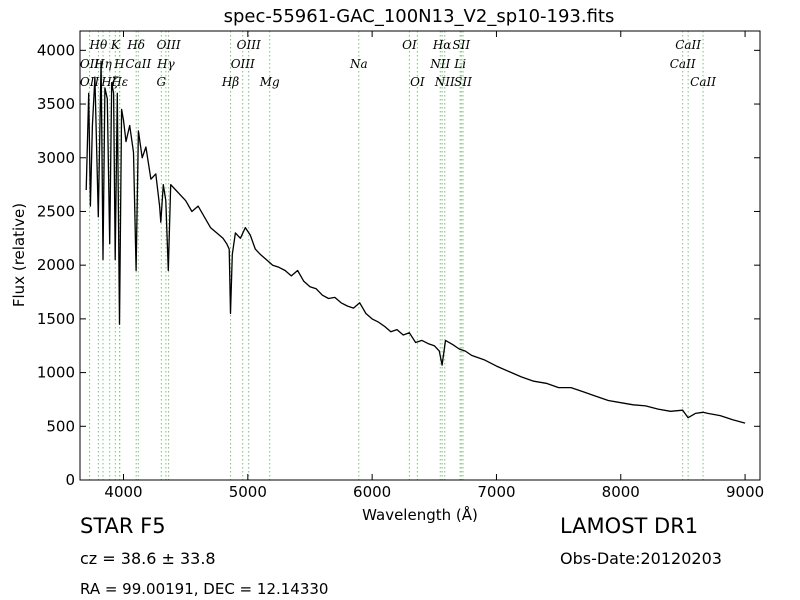  What do you see at coordinates (703, 82) in the screenshot?
I see `line-label-28: CaII` at bounding box center [703, 82].